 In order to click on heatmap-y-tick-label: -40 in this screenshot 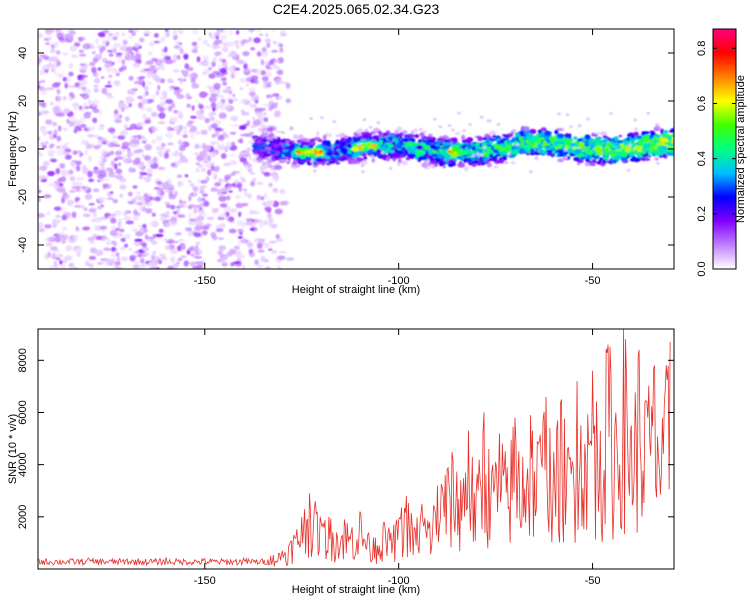, I will do `click(23, 245)`.